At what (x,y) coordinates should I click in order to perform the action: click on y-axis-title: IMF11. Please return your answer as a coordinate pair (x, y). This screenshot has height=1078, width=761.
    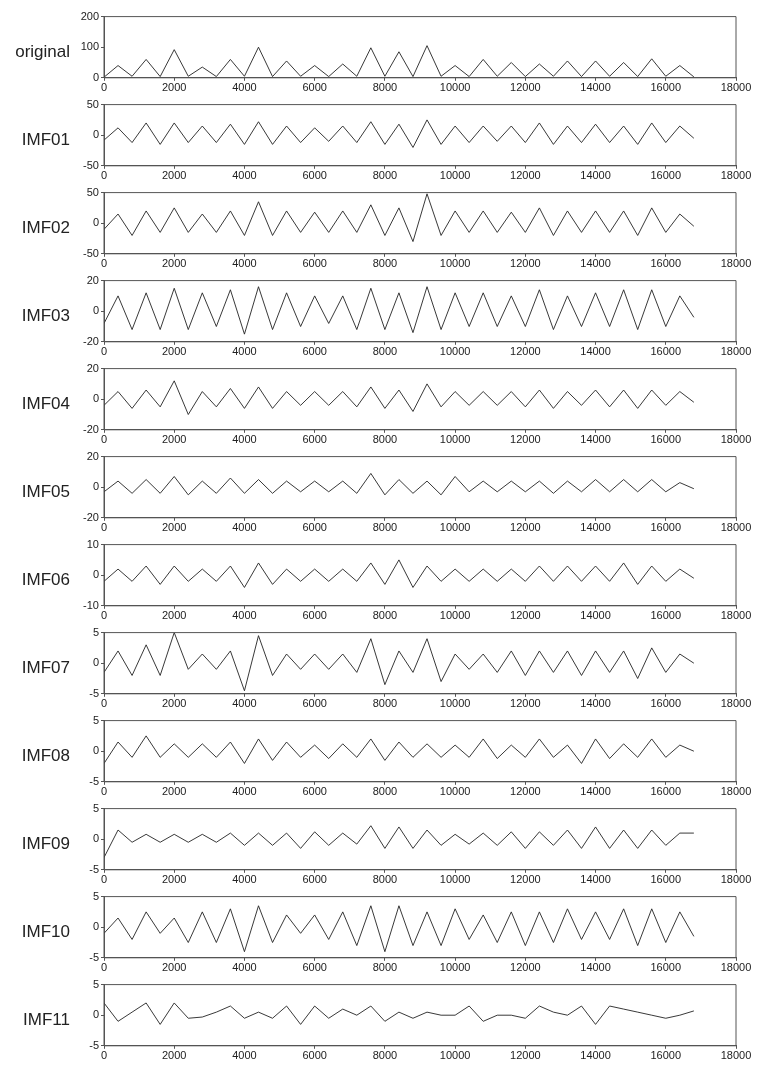
    Looking at the image, I should click on (46, 1020).